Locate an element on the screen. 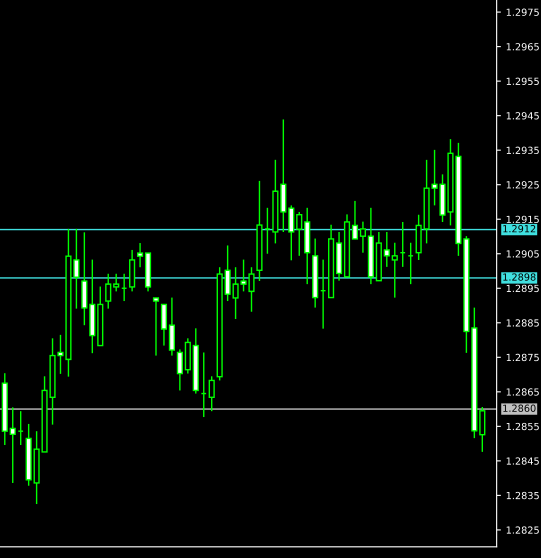 Image resolution: width=541 pixels, height=558 pixels. ref-line-label: 1.2860 is located at coordinates (519, 408).